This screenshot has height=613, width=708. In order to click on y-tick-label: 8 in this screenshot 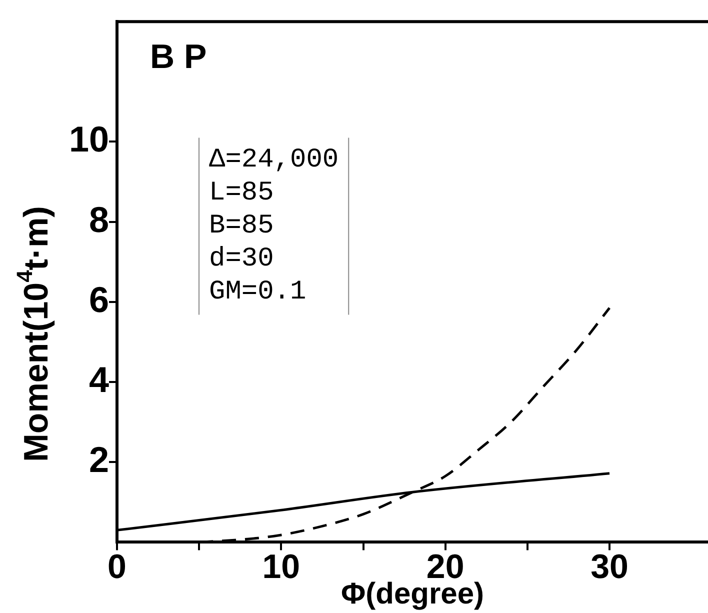, I will do `click(98, 219)`.